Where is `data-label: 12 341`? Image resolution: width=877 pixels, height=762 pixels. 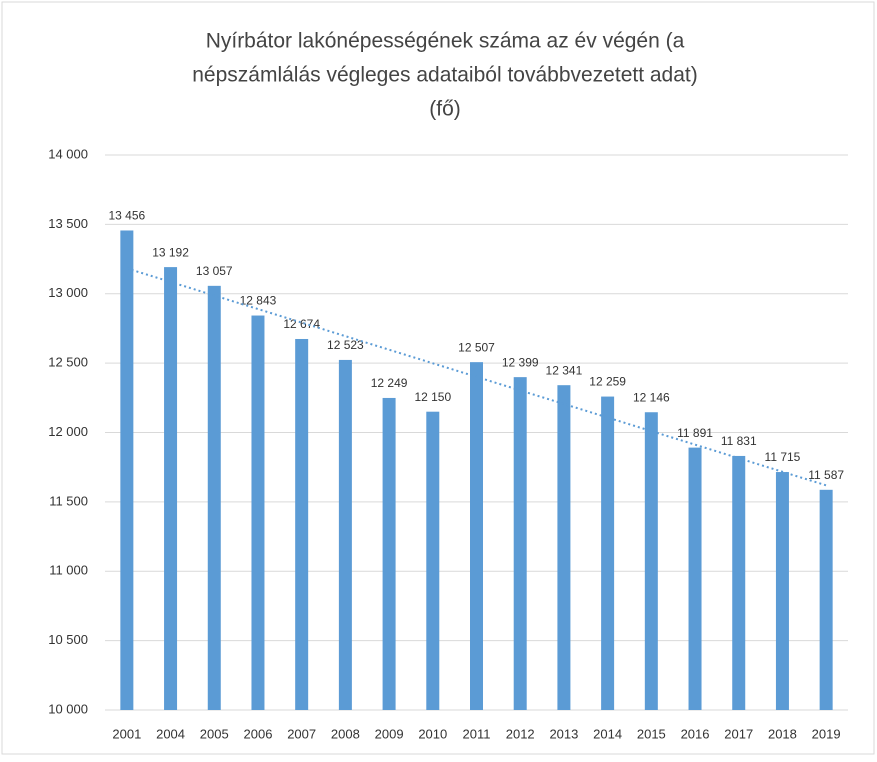 data-label: 12 341 is located at coordinates (564, 370).